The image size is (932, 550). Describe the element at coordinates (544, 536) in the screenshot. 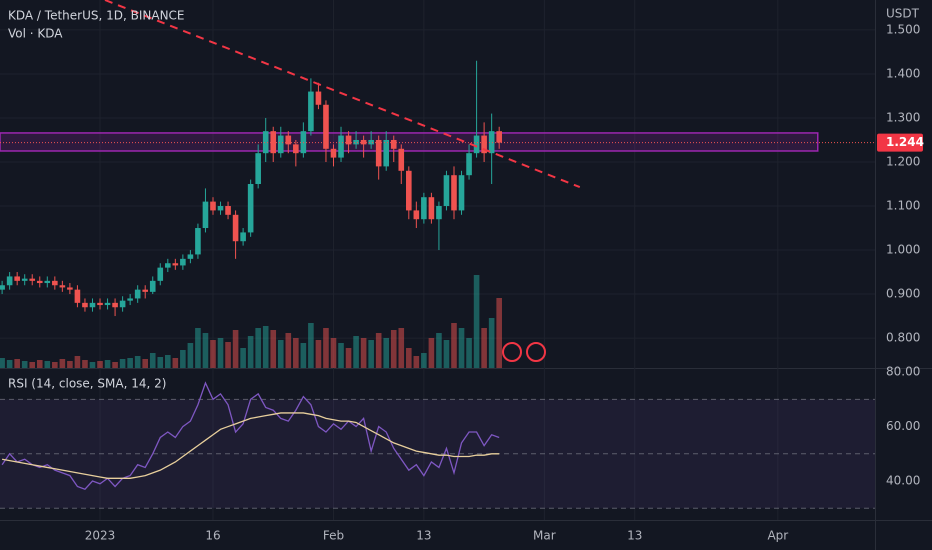

I see `x-tick-label: Mar` at that location.